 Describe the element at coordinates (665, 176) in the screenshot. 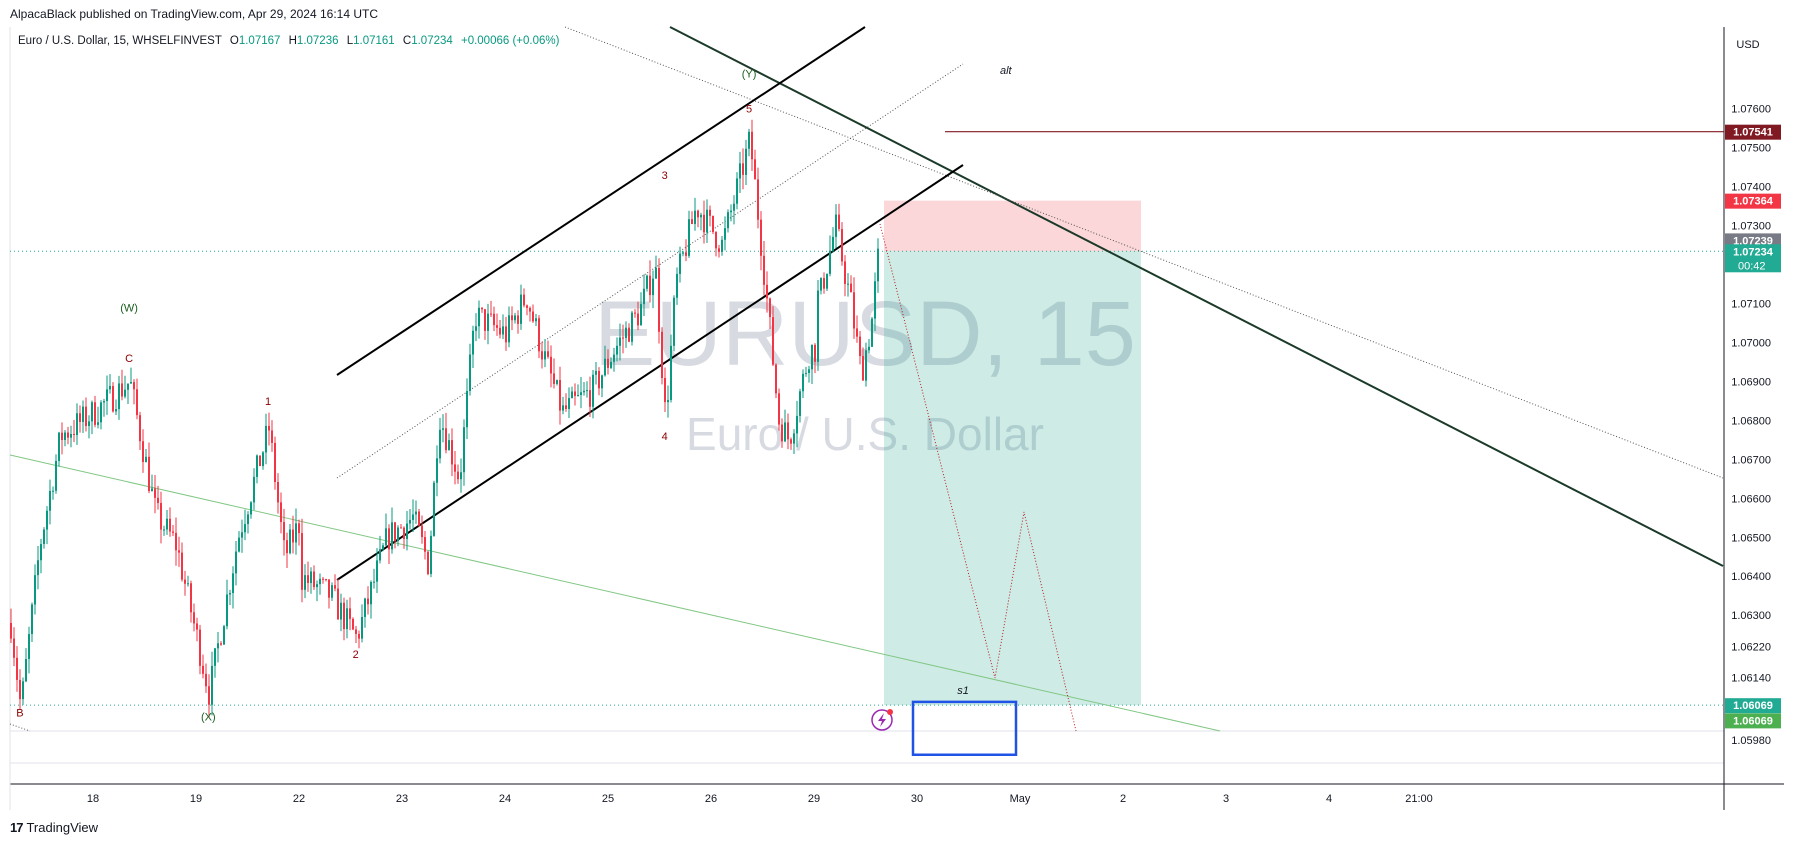

I see `wave-label: 3` at that location.